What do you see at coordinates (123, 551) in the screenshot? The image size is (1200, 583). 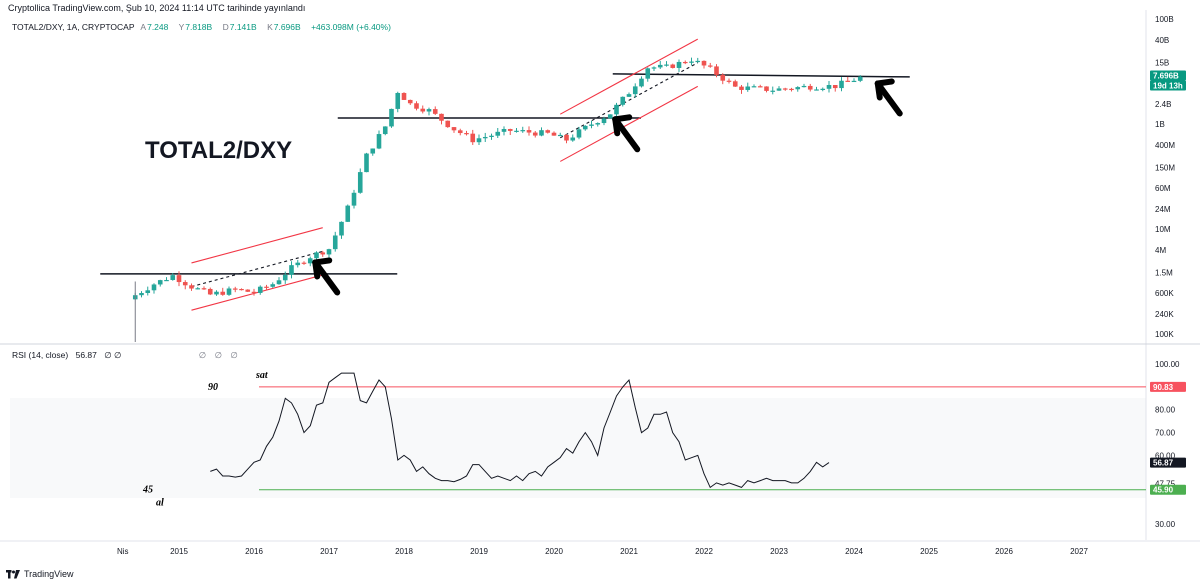 I see `time-tick-label: Nis` at bounding box center [123, 551].